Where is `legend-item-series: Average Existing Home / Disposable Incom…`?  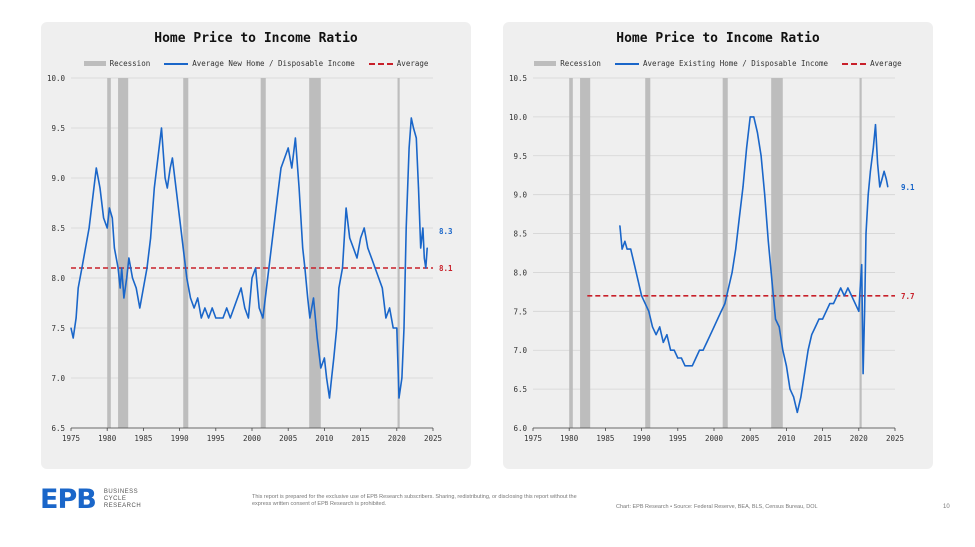
legend-item-series: Average Existing Home / Disposable Incom… is located at coordinates (721, 63).